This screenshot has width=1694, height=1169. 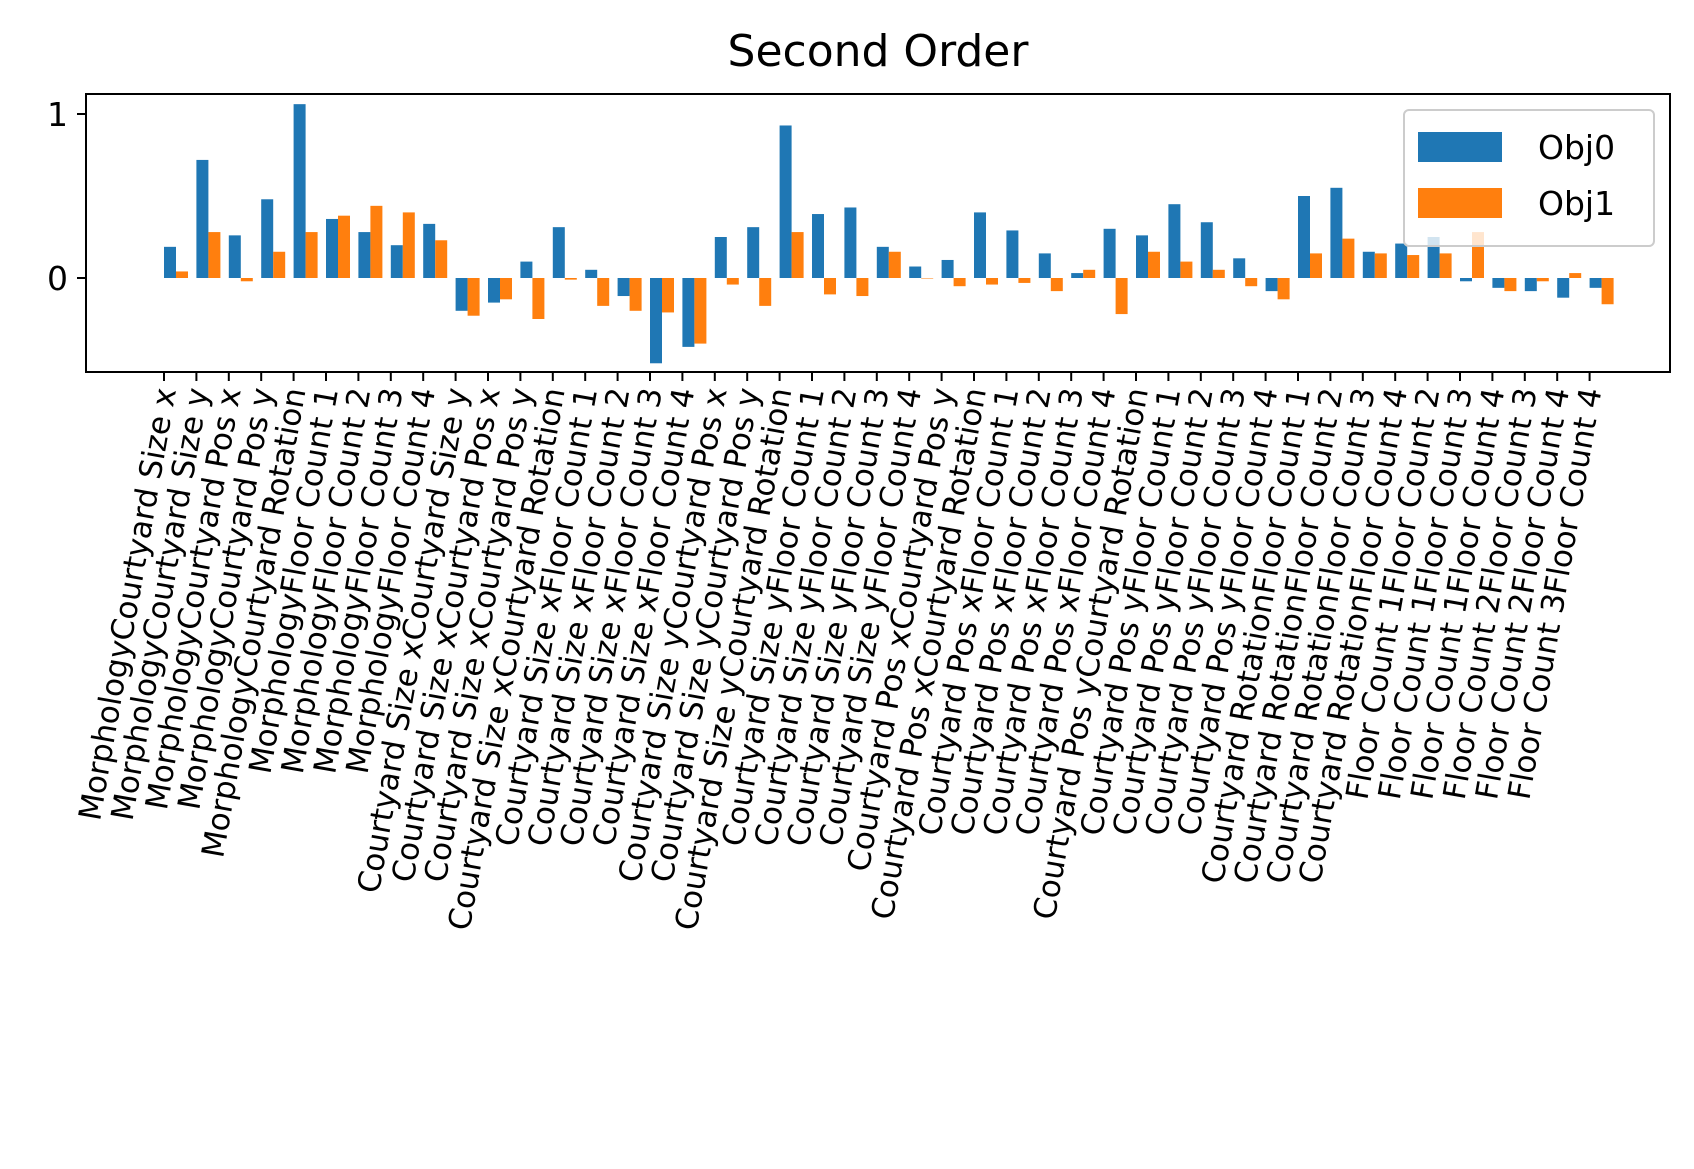 I want to click on legend: Obj0 Obj1, so click(x=1529, y=178).